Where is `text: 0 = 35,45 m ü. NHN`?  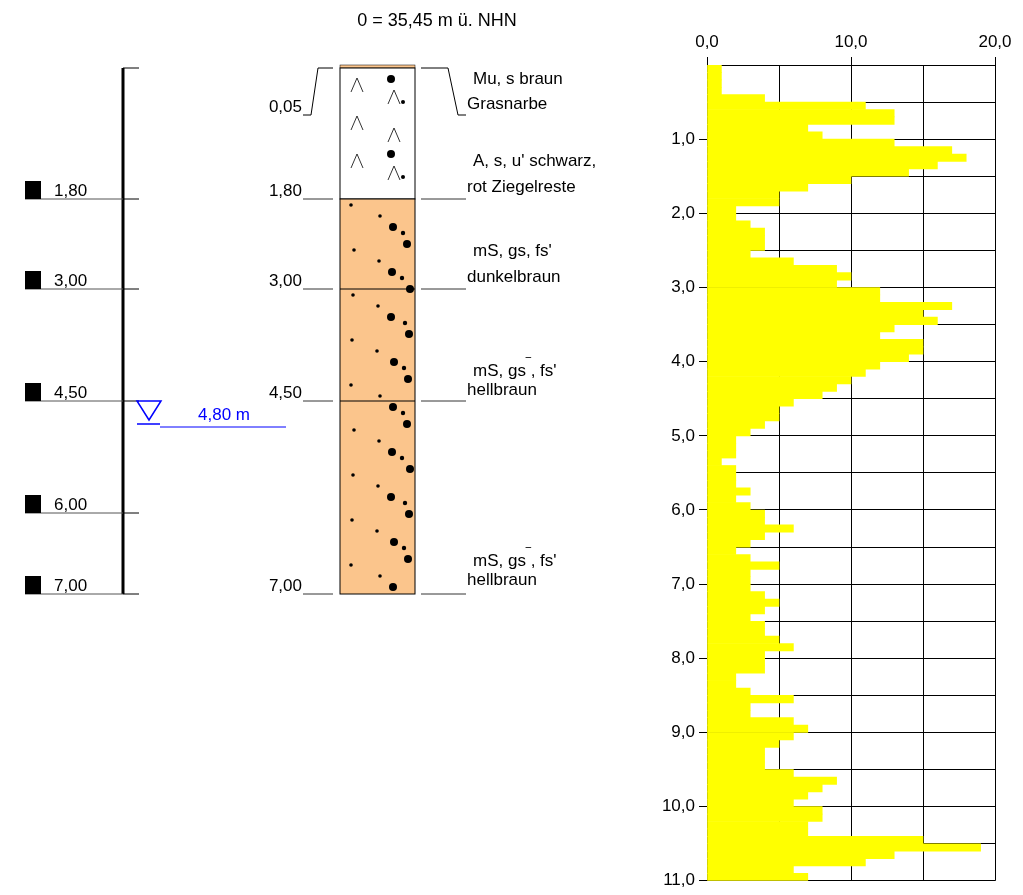 text: 0 = 35,45 m ü. NHN is located at coordinates (437, 20).